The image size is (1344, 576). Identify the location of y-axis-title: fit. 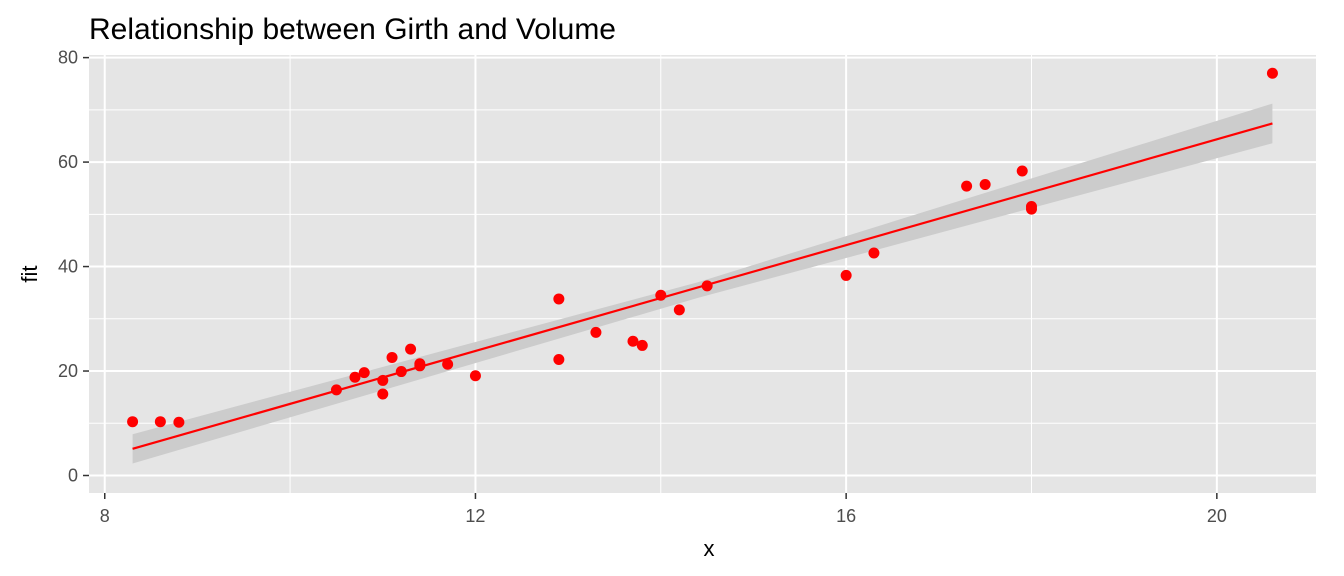
(29, 273).